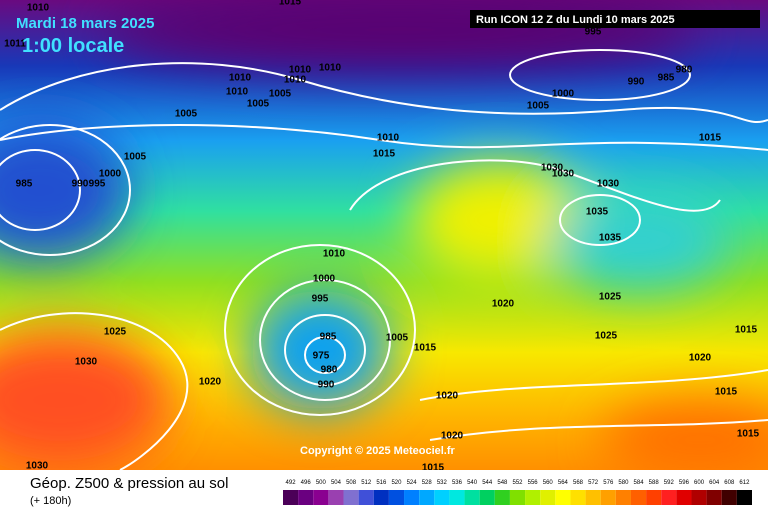 The image size is (768, 517). What do you see at coordinates (73, 46) in the screenshot?
I see `local-time: 1:00 locale` at bounding box center [73, 46].